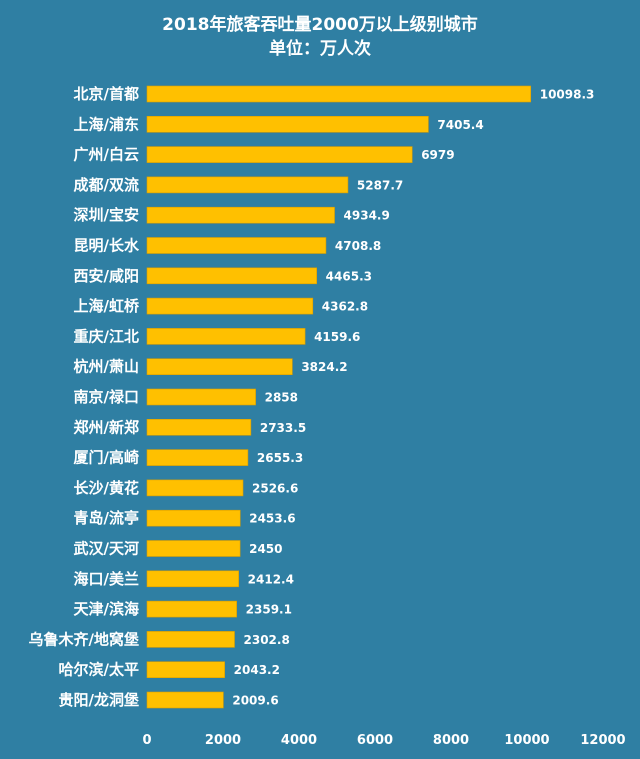  What do you see at coordinates (255, 701) in the screenshot?
I see `value-label: 2009.6` at bounding box center [255, 701].